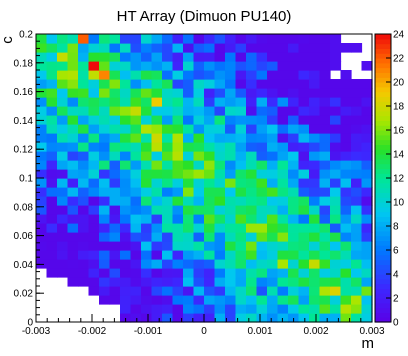 Image resolution: width=408 pixels, height=356 pixels. Describe the element at coordinates (26, 179) in the screenshot. I see `y-tick-label: 0.1` at that location.